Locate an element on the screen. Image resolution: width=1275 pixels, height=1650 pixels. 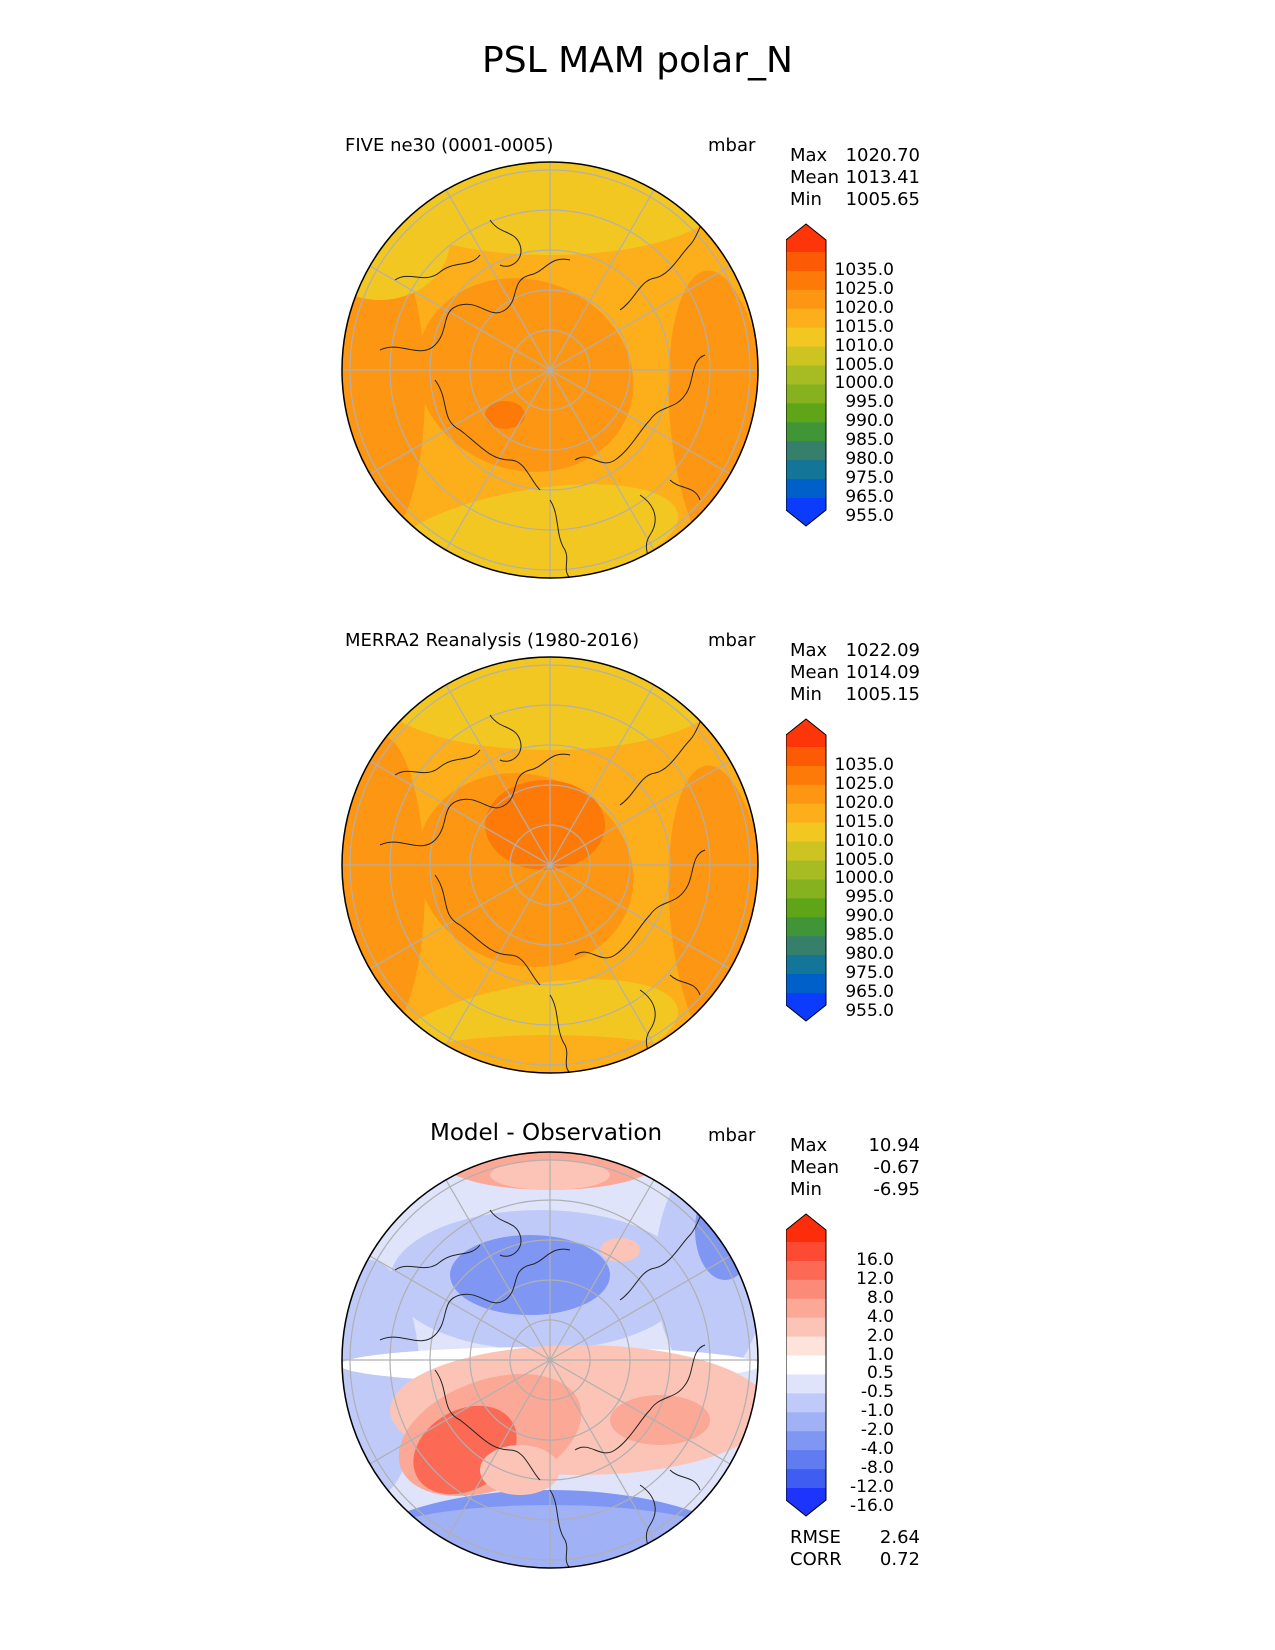
colorbar-tick-label: -16.0 is located at coordinates (872, 1505).